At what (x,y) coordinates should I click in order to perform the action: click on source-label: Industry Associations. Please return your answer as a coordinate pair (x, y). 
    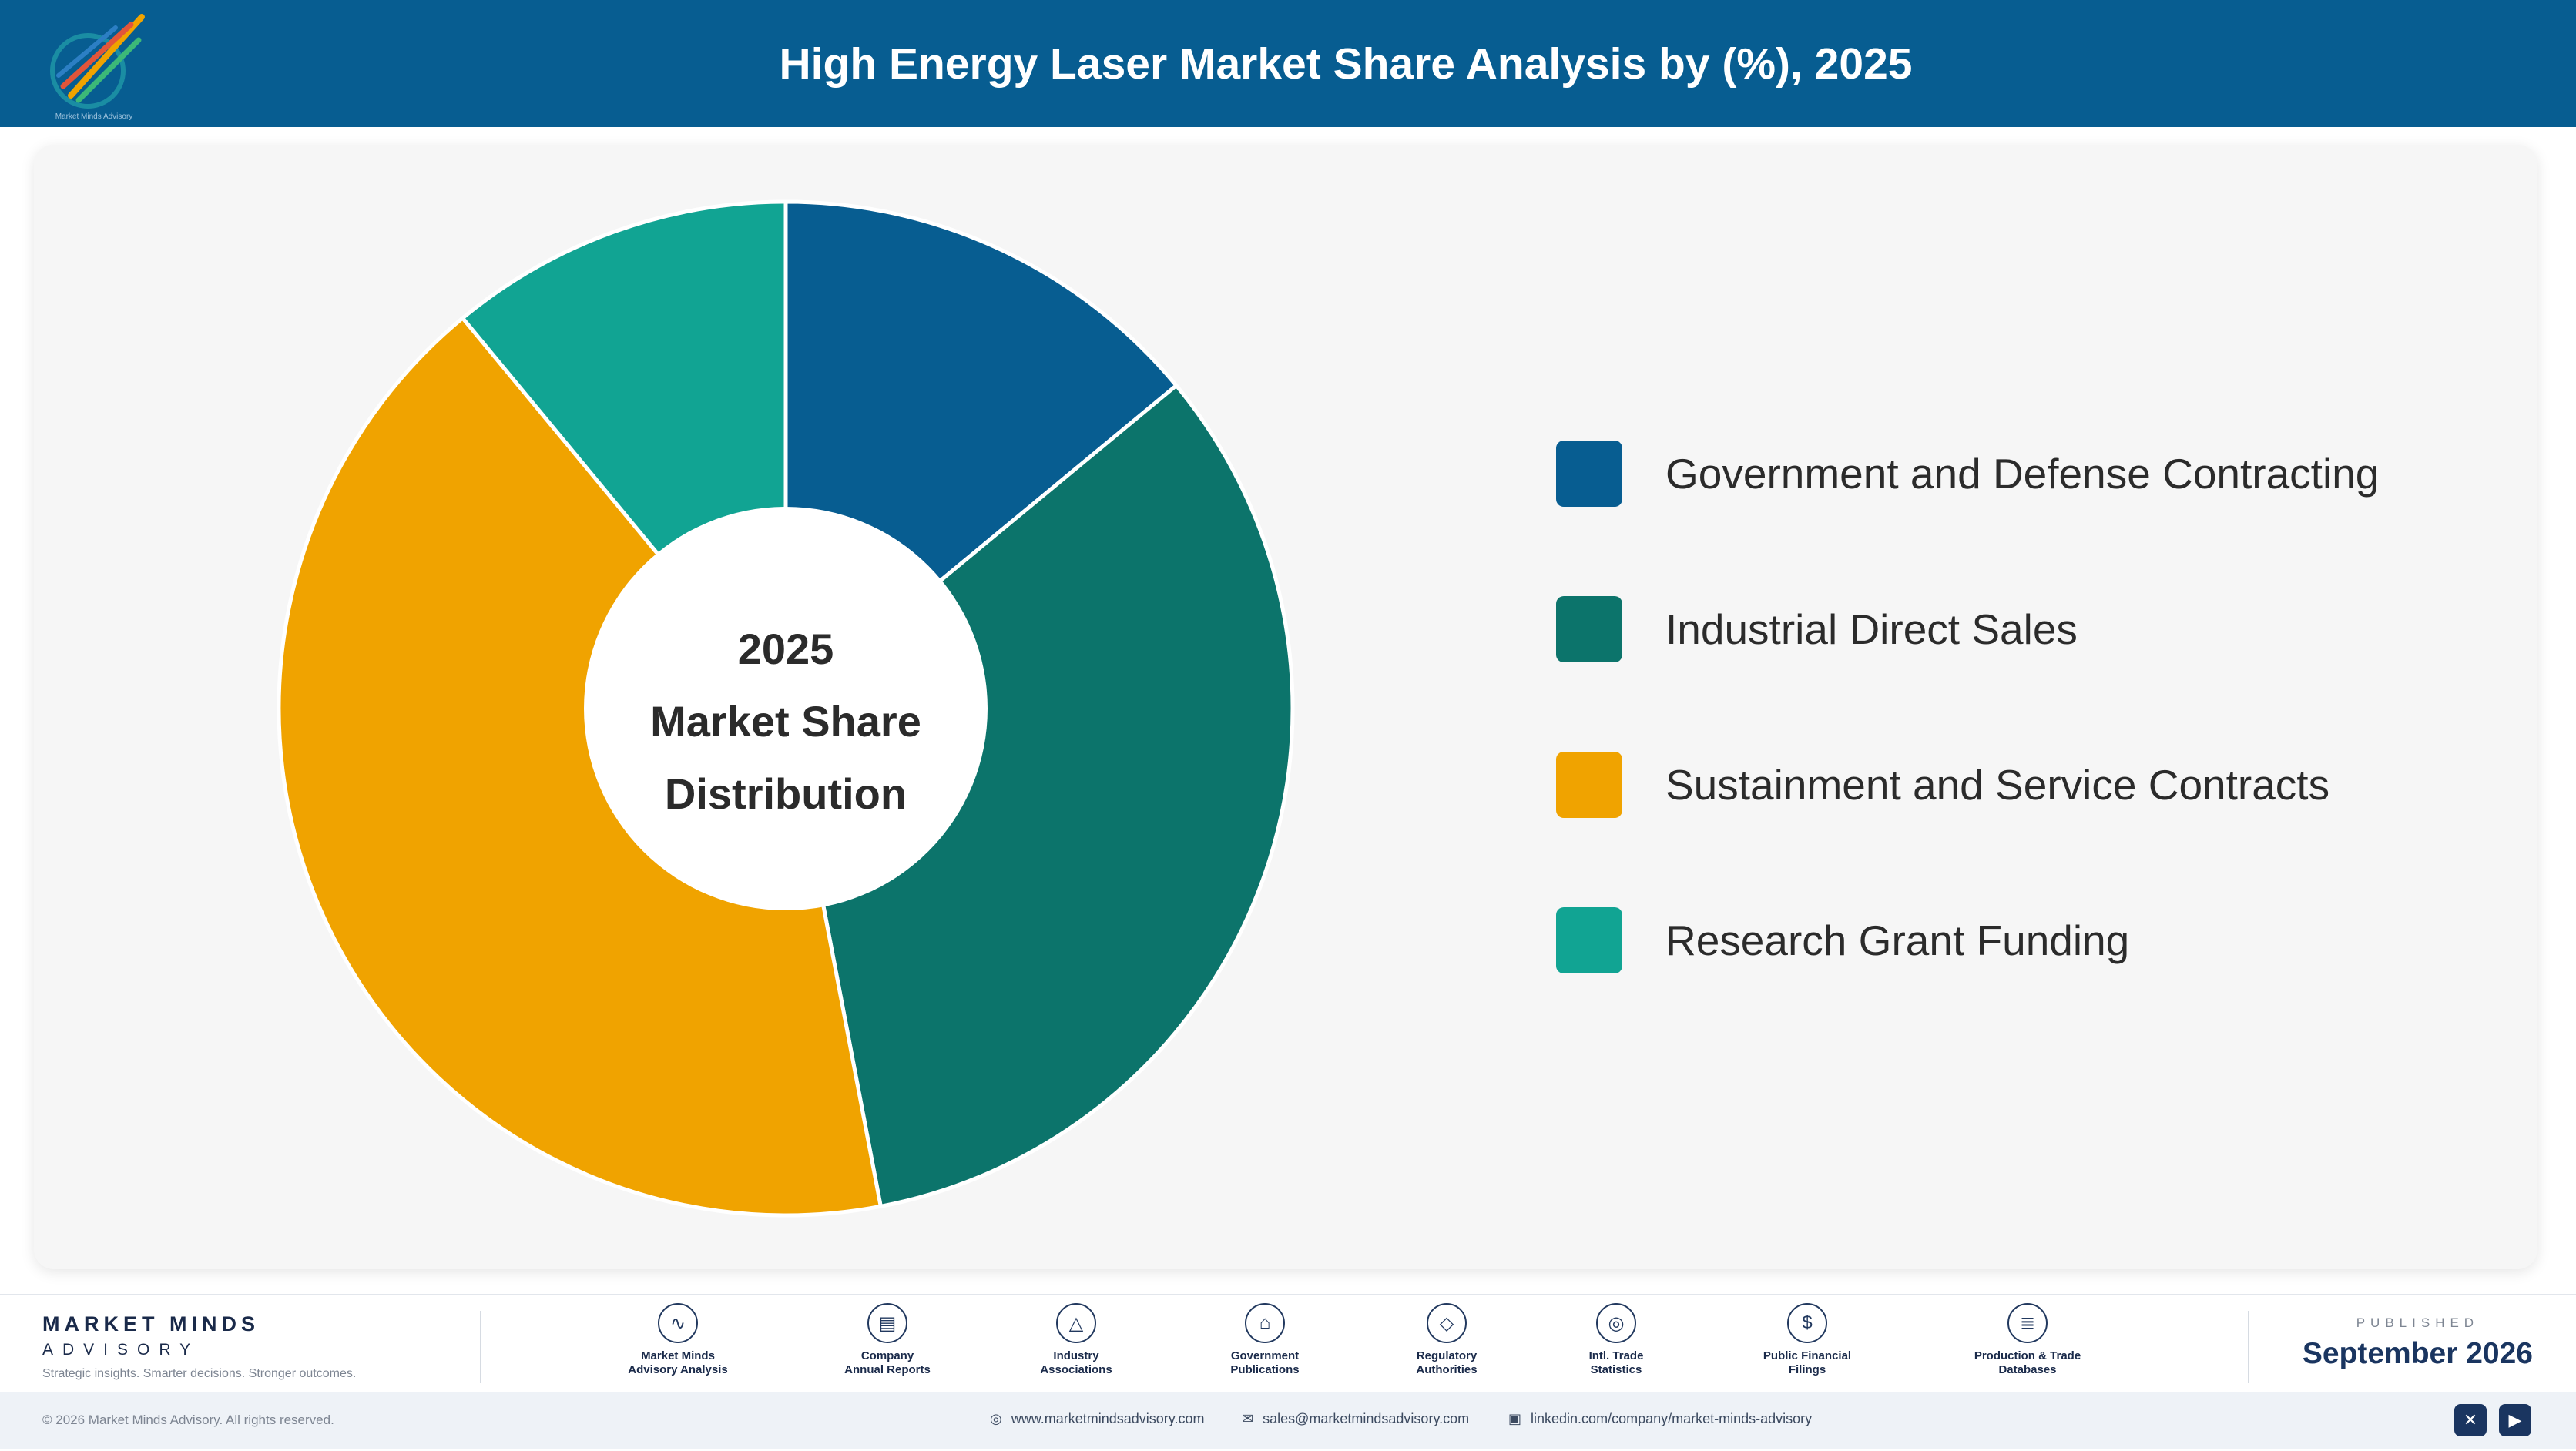
    Looking at the image, I should click on (1076, 1362).